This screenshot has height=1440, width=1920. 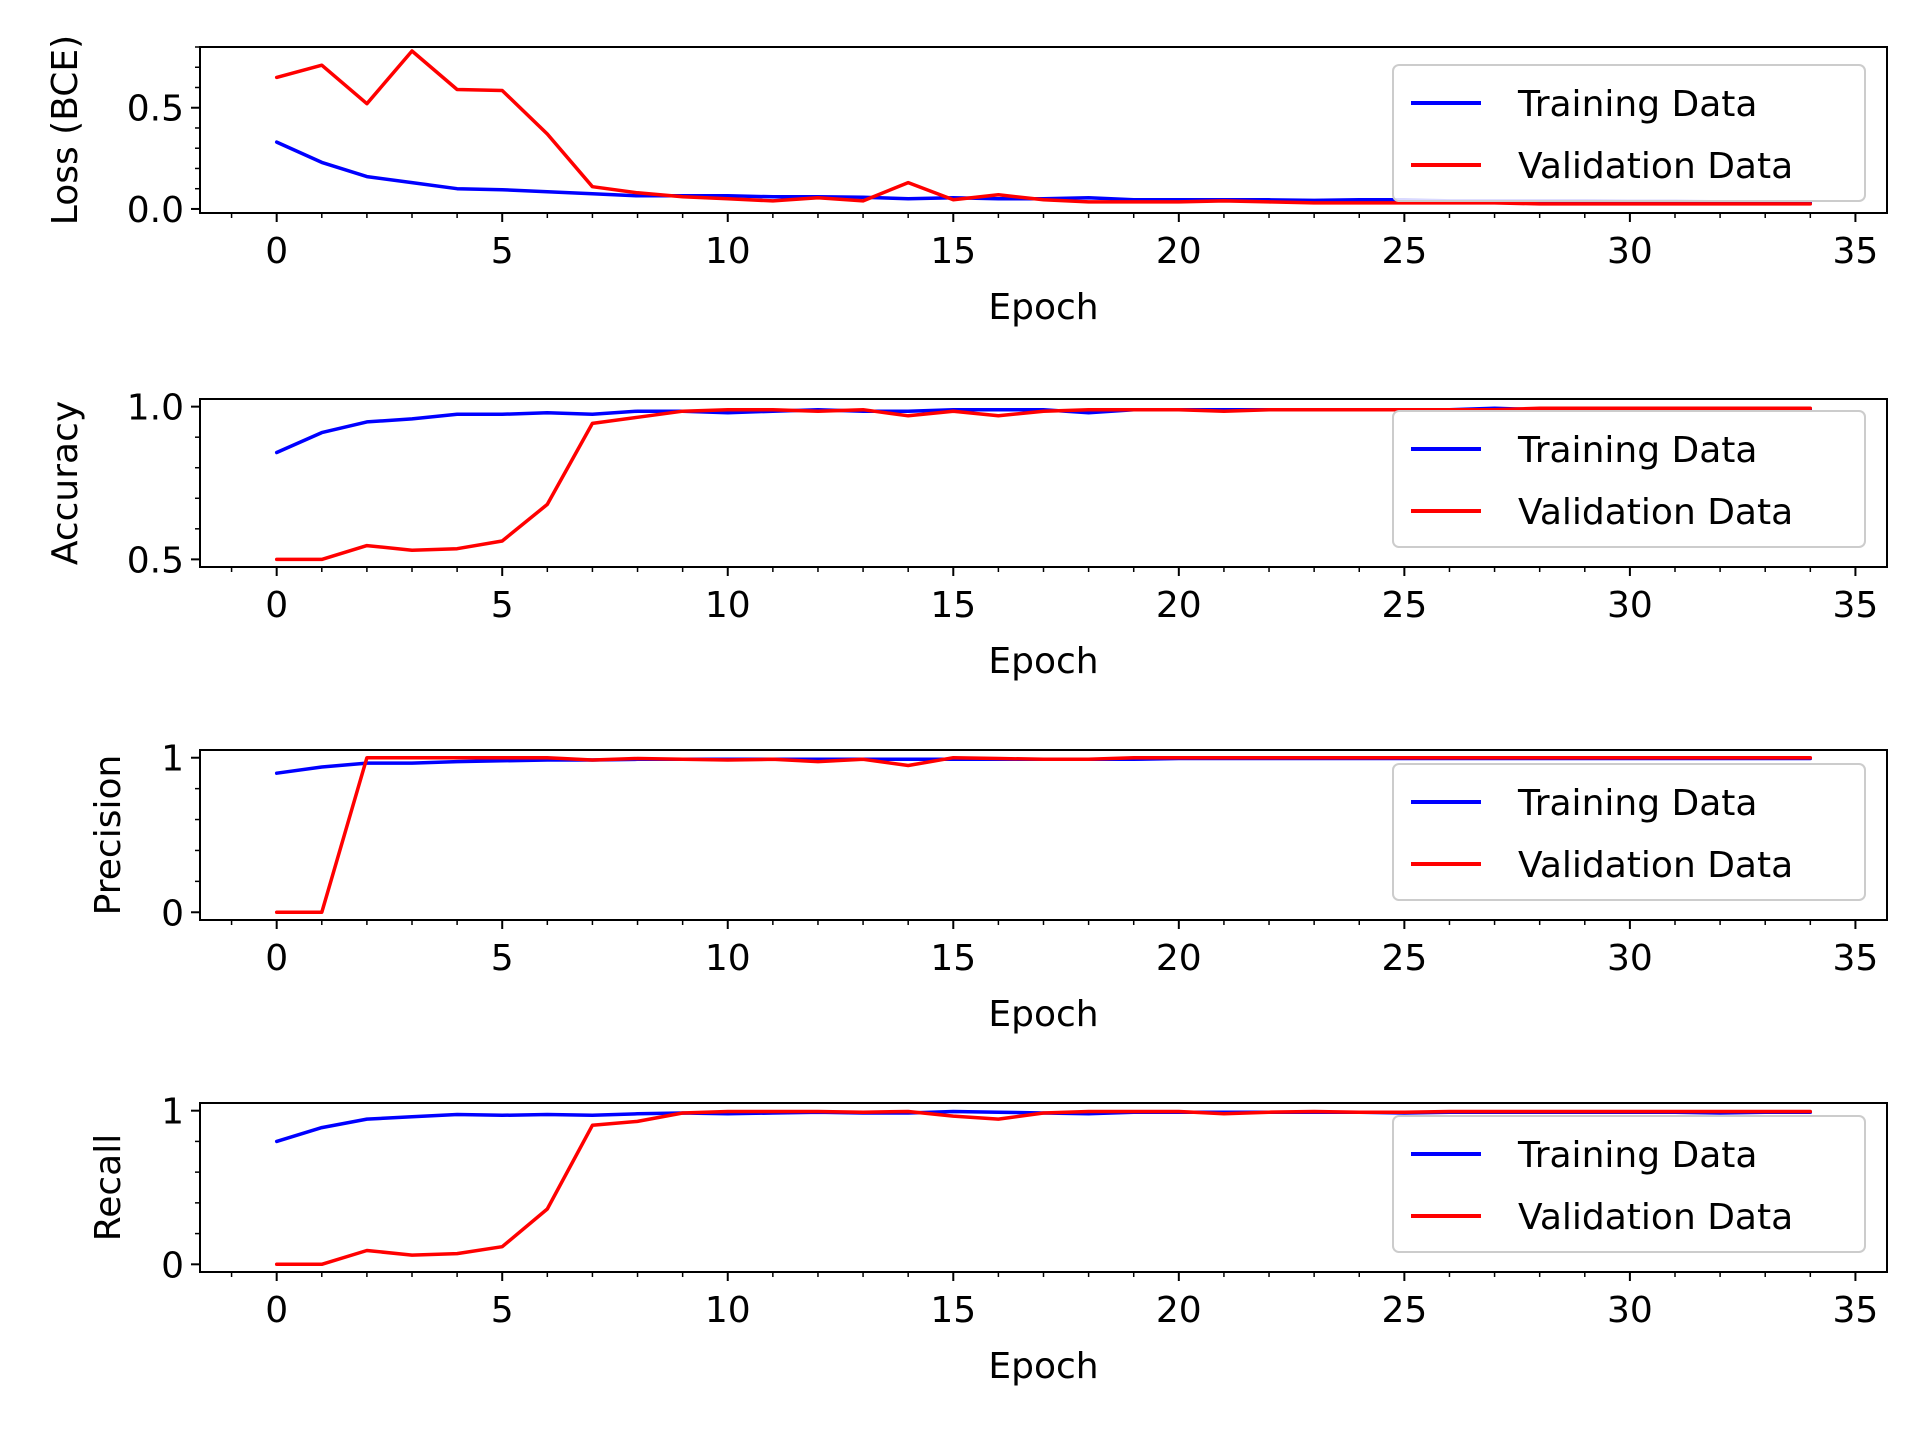 I want to click on y-tick-label: 0.0, so click(x=155, y=210).